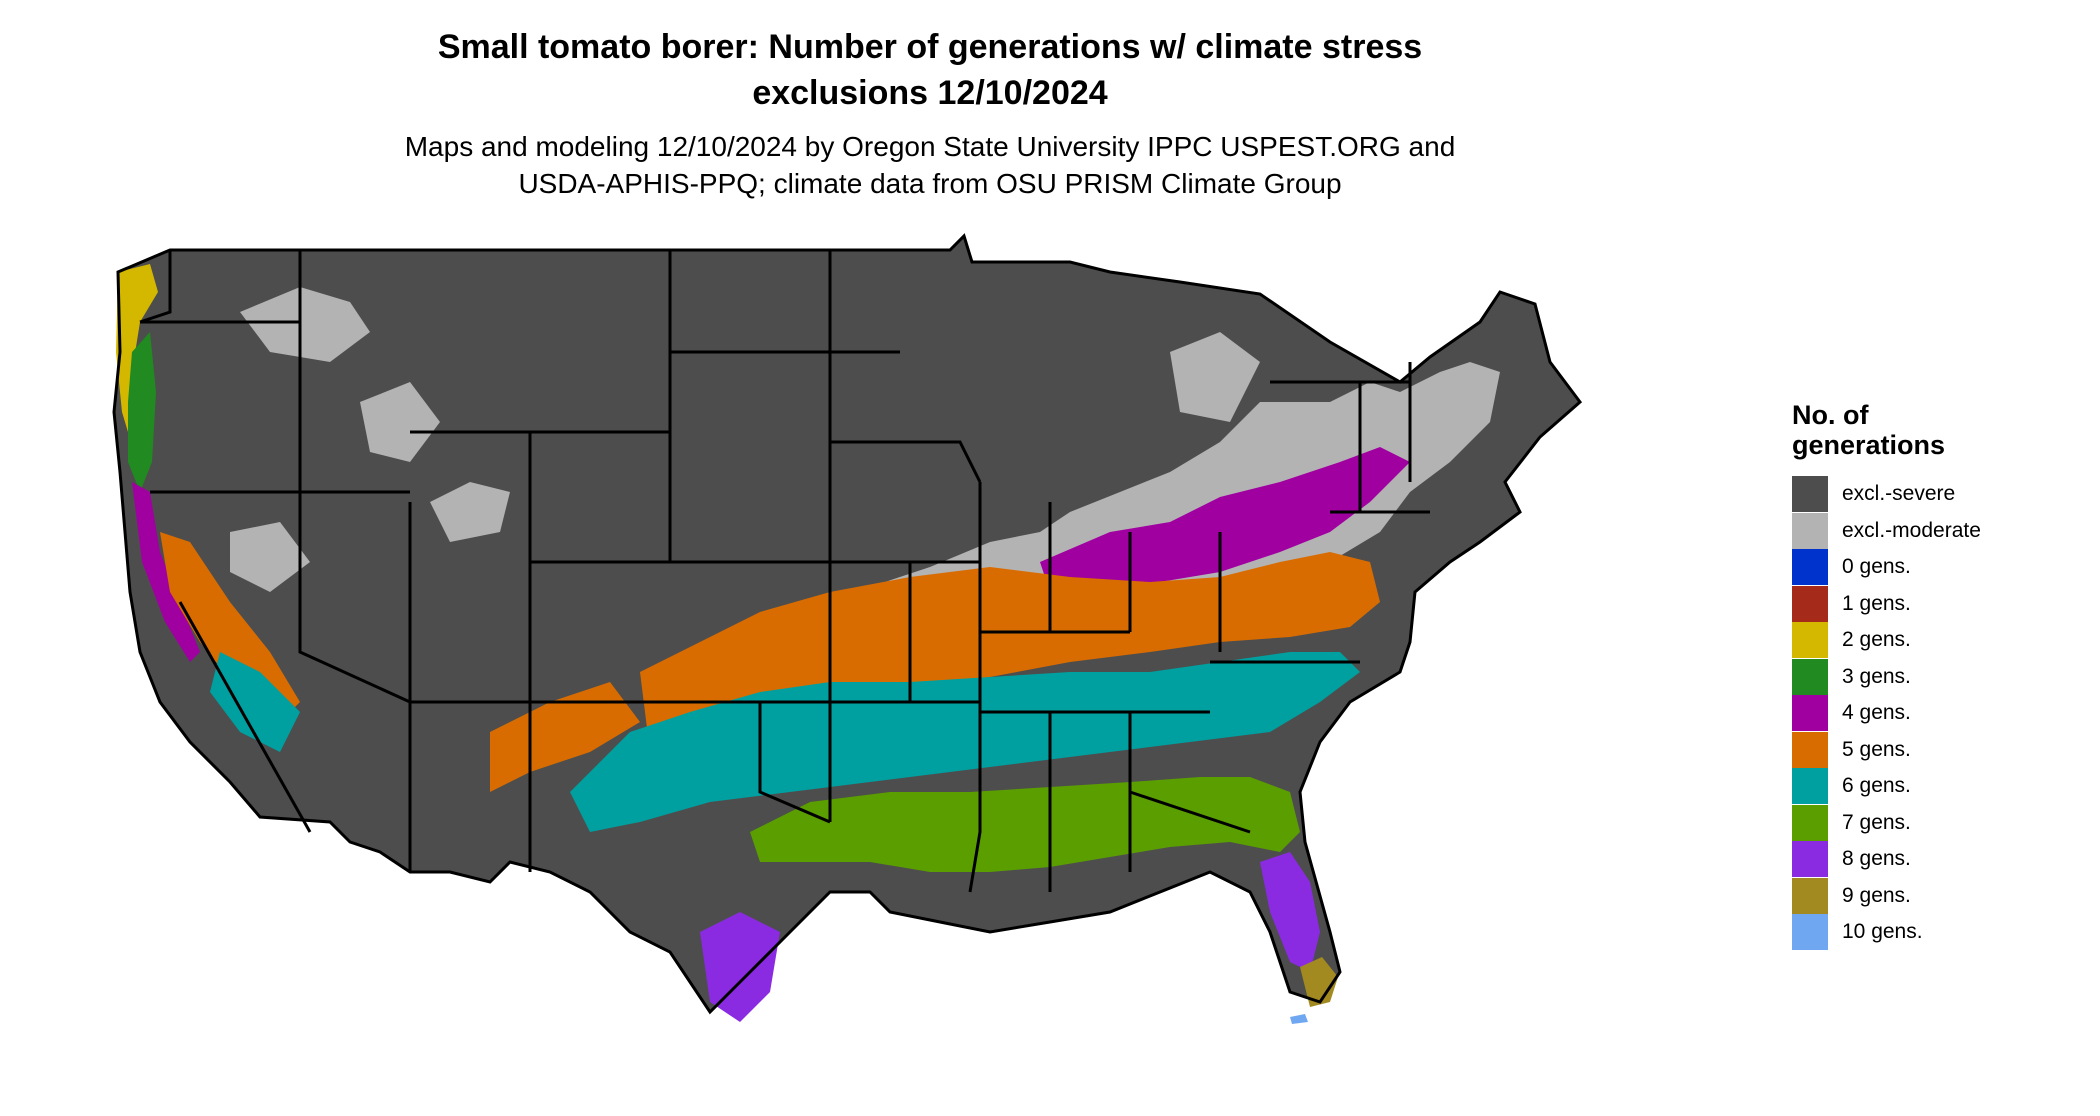  What do you see at coordinates (1937, 567) in the screenshot?
I see `legend-item: 0 gens.` at bounding box center [1937, 567].